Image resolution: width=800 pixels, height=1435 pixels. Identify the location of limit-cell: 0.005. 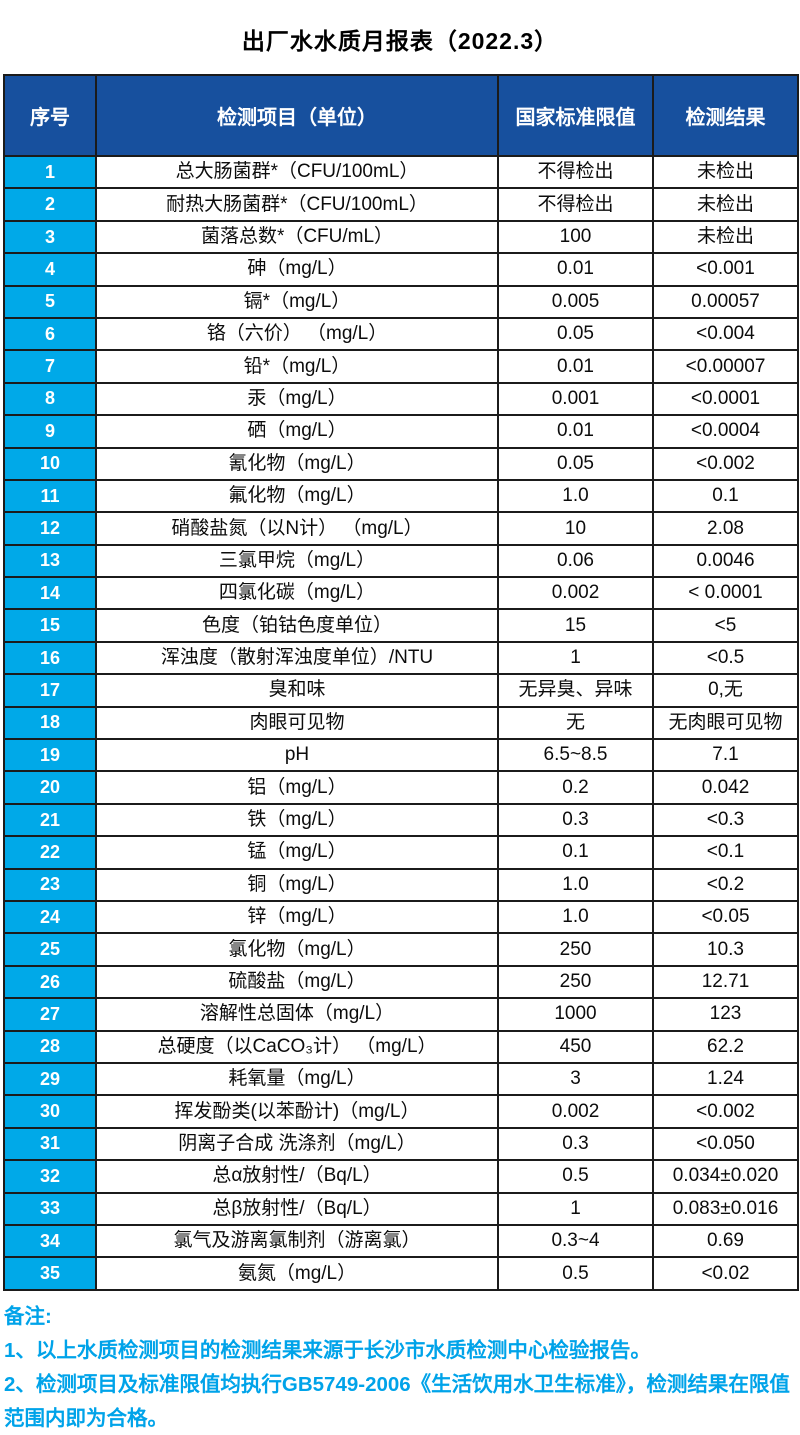
(575, 301).